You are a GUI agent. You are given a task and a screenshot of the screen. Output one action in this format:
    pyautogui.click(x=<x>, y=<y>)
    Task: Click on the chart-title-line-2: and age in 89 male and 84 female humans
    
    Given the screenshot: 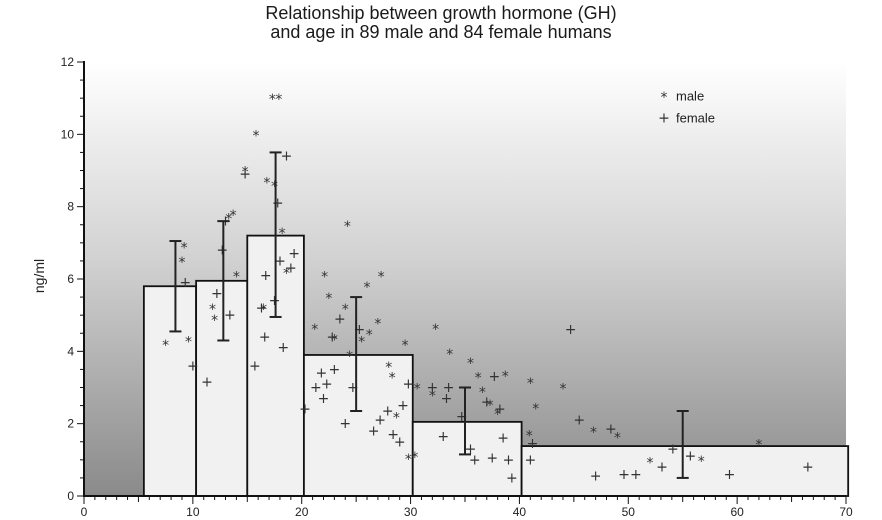 What is the action you would take?
    pyautogui.click(x=441, y=32)
    